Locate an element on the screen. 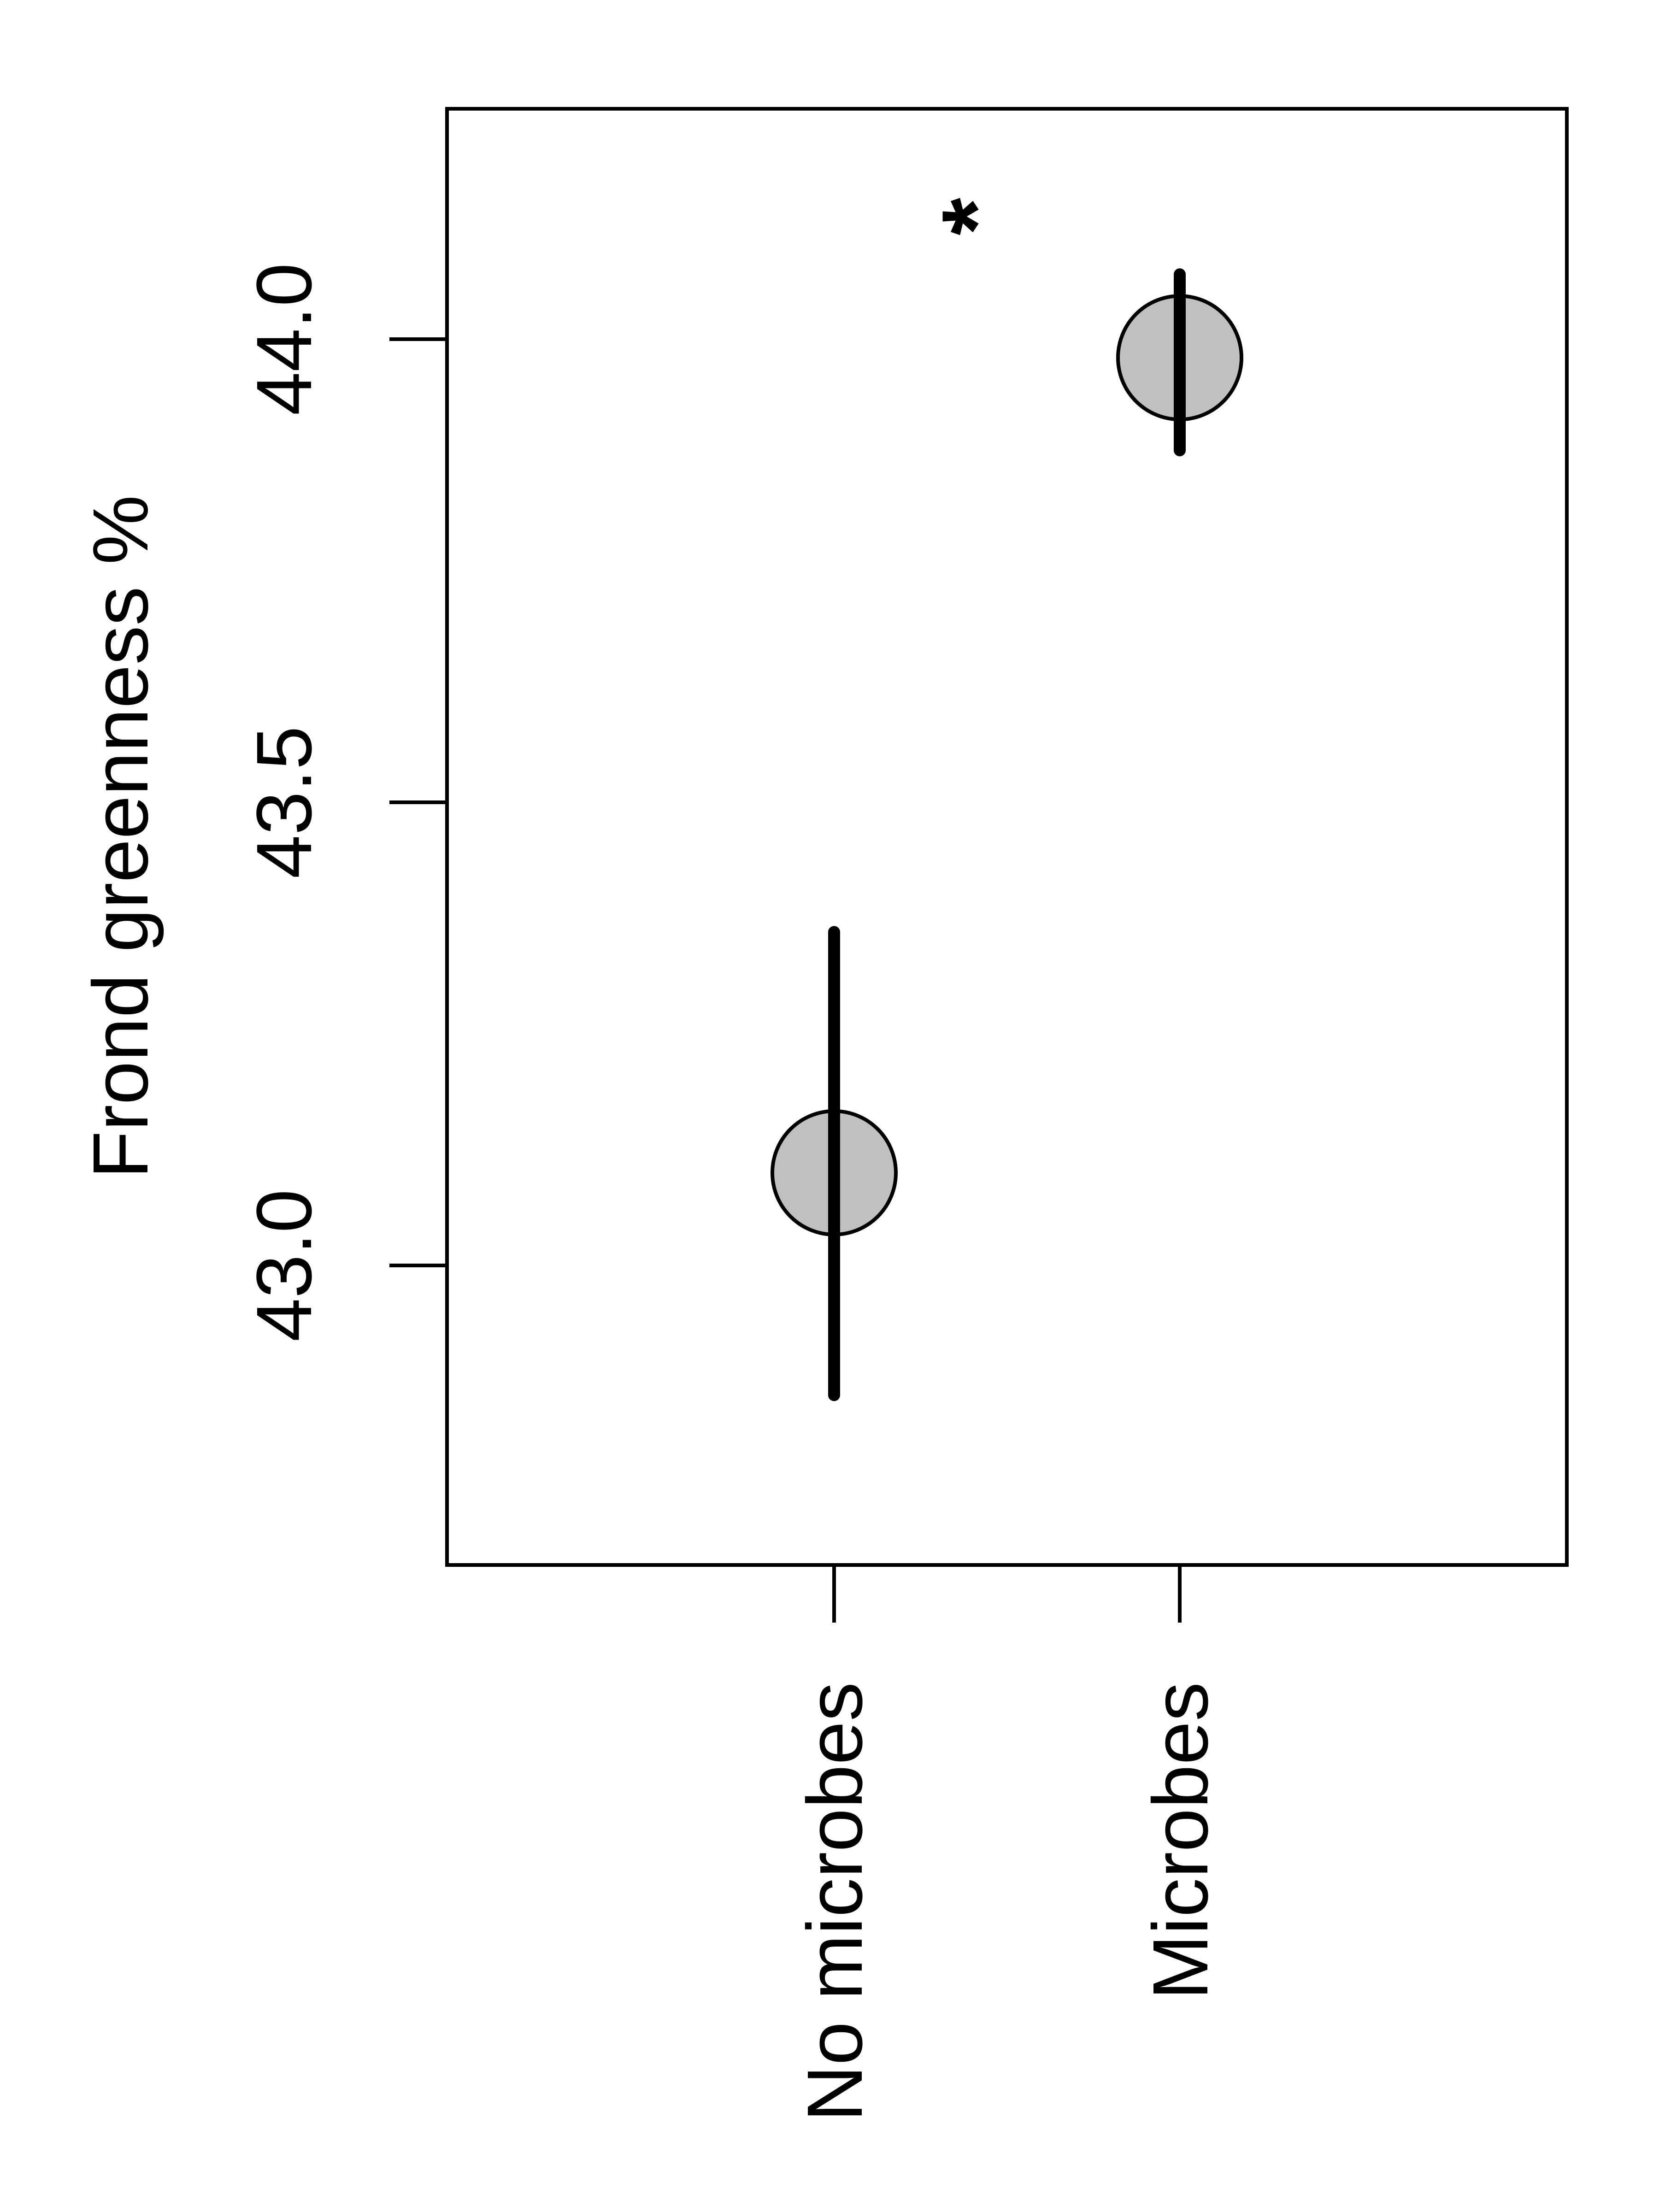  significance-annotation: * is located at coordinates (976, 216).